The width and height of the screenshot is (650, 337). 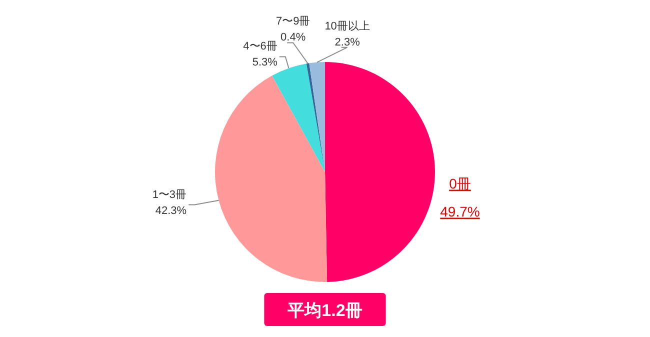 I want to click on slice-label: 7〜9冊, so click(x=293, y=22).